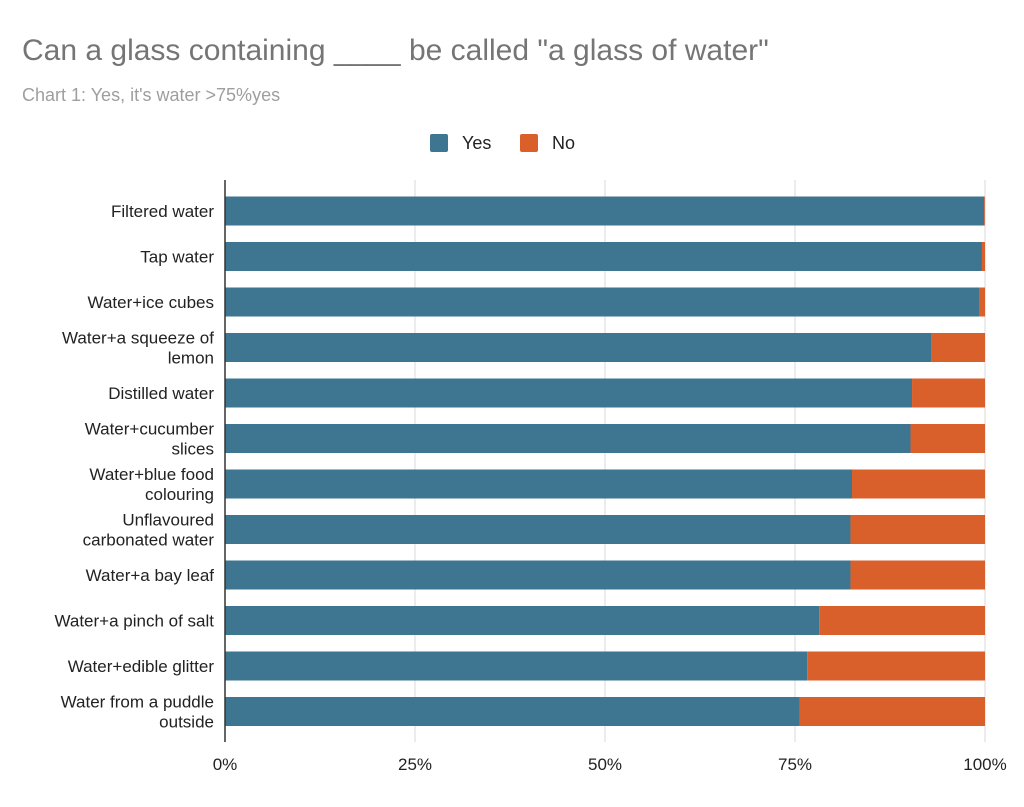 The image size is (1024, 807). I want to click on category-label: outside, so click(186, 722).